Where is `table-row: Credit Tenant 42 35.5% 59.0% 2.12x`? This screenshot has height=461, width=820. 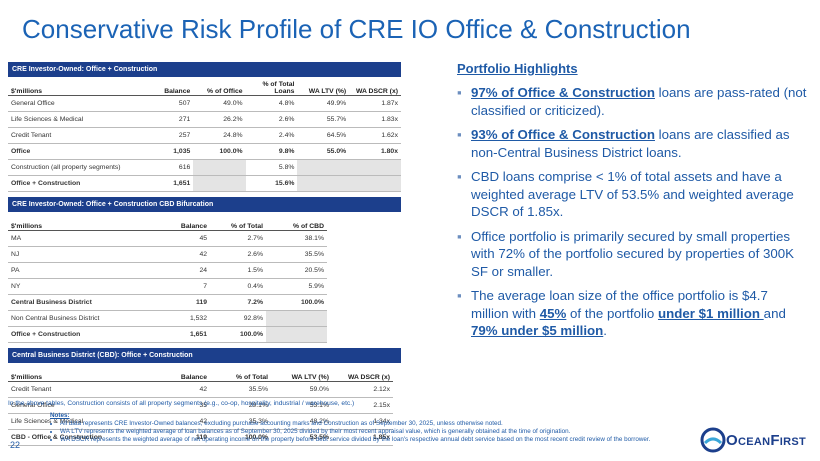
table-row: Credit Tenant 42 35.5% 59.0% 2.12x is located at coordinates (200, 389).